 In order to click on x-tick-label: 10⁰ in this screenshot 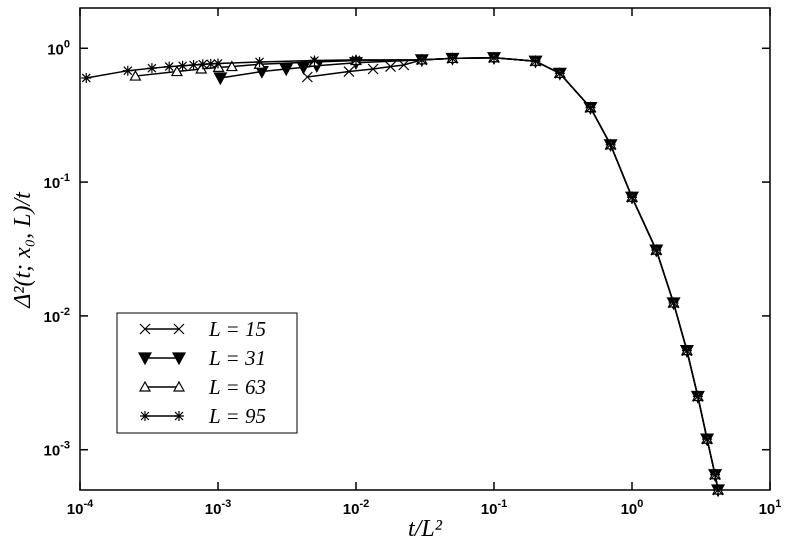, I will do `click(632, 508)`.